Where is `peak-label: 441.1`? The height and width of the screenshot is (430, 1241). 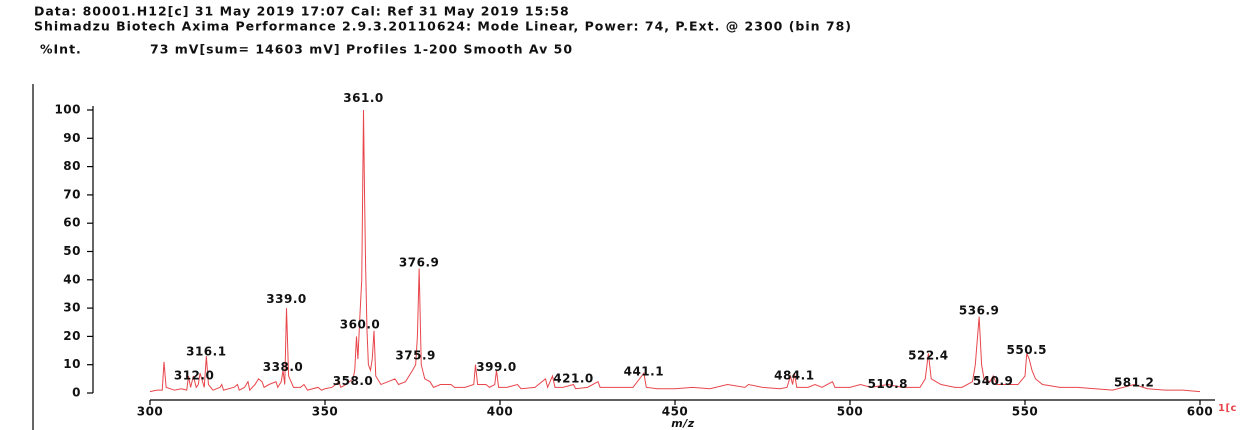 peak-label: 441.1 is located at coordinates (644, 371).